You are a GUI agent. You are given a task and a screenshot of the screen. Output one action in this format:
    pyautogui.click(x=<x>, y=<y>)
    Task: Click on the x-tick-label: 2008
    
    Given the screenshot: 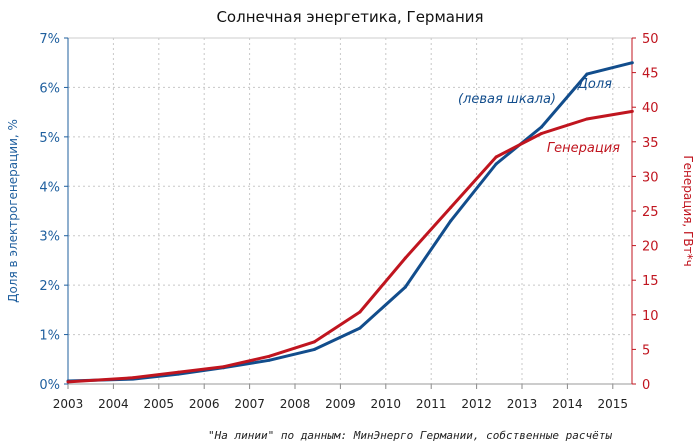 What is the action you would take?
    pyautogui.click(x=295, y=404)
    